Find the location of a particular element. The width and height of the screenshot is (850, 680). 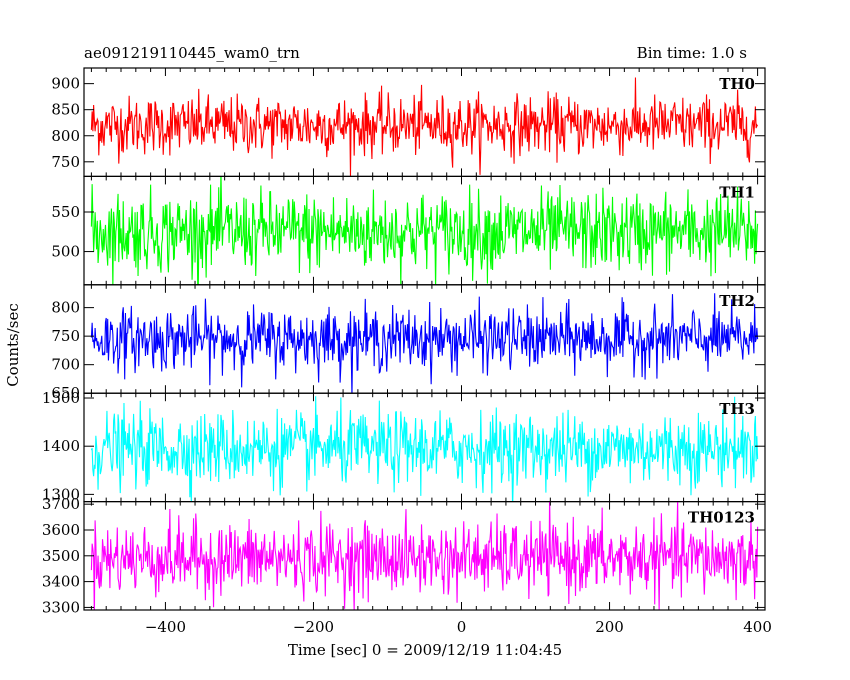

x-tick-label: 200 is located at coordinates (609, 627).